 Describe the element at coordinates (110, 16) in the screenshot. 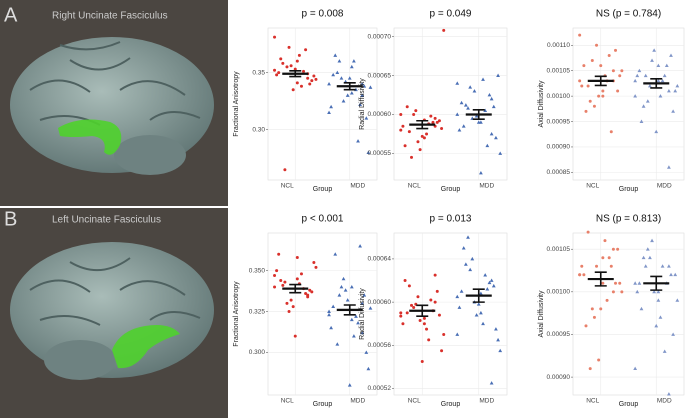

I see `panel-title: Right Uncinate Fasciculus` at that location.